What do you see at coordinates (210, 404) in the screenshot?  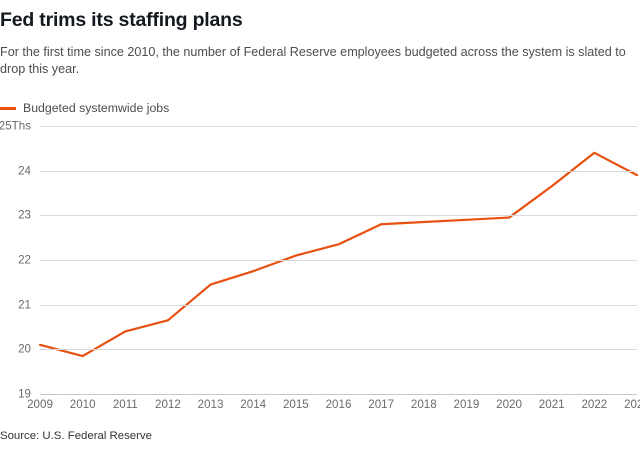 I see `x-axis-tick-label: 2013` at bounding box center [210, 404].